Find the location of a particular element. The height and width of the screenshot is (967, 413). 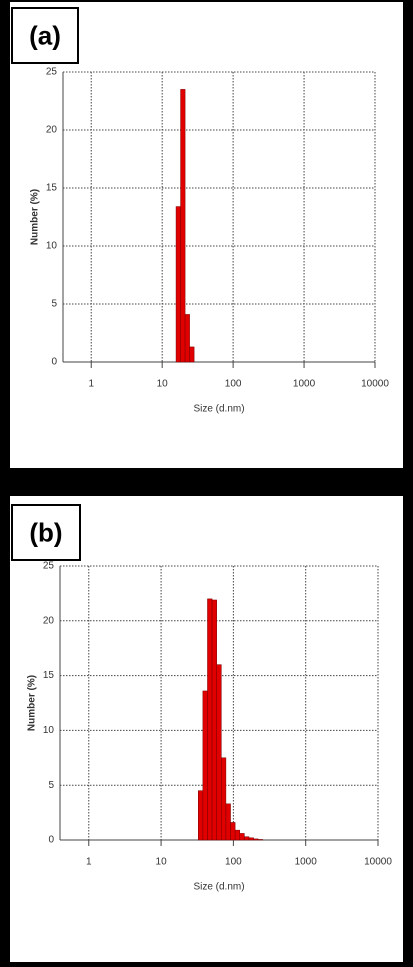

panel-title: (a) is located at coordinates (45, 35).